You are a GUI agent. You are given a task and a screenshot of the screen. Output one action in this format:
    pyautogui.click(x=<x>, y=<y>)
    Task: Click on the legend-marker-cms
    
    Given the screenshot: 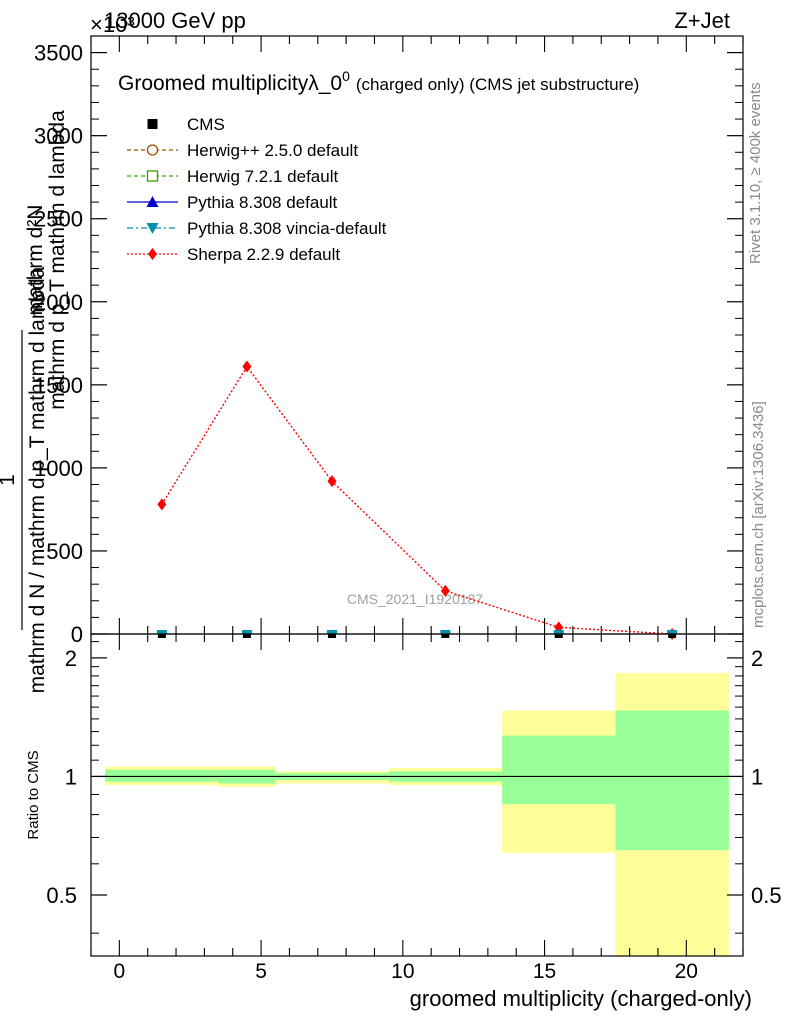 What is the action you would take?
    pyautogui.click(x=152, y=124)
    